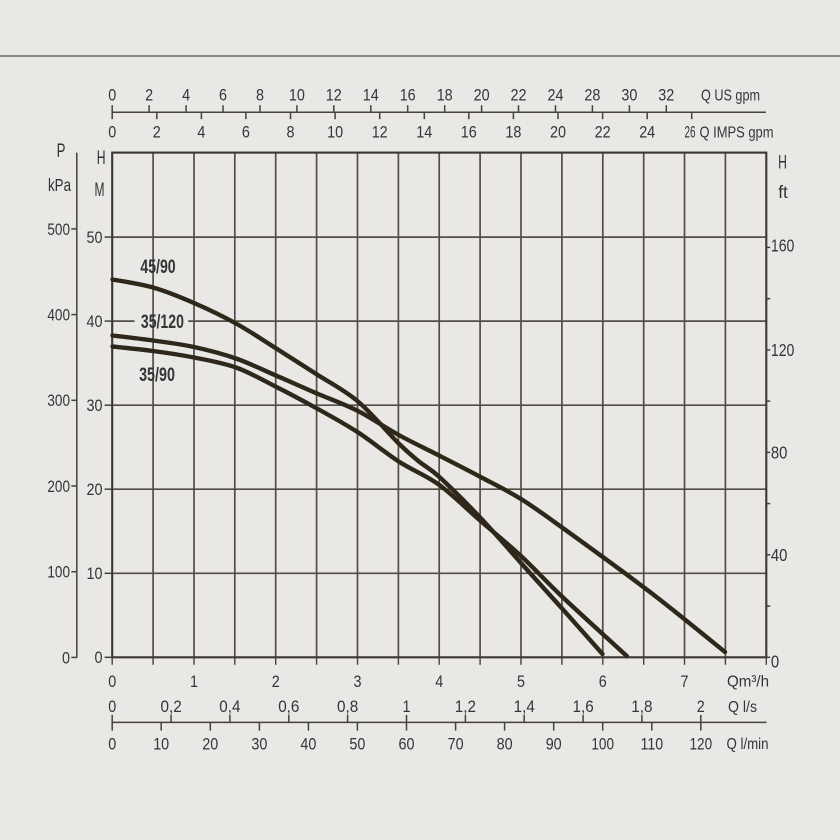  I want to click on svg-text: 70, so click(456, 744).